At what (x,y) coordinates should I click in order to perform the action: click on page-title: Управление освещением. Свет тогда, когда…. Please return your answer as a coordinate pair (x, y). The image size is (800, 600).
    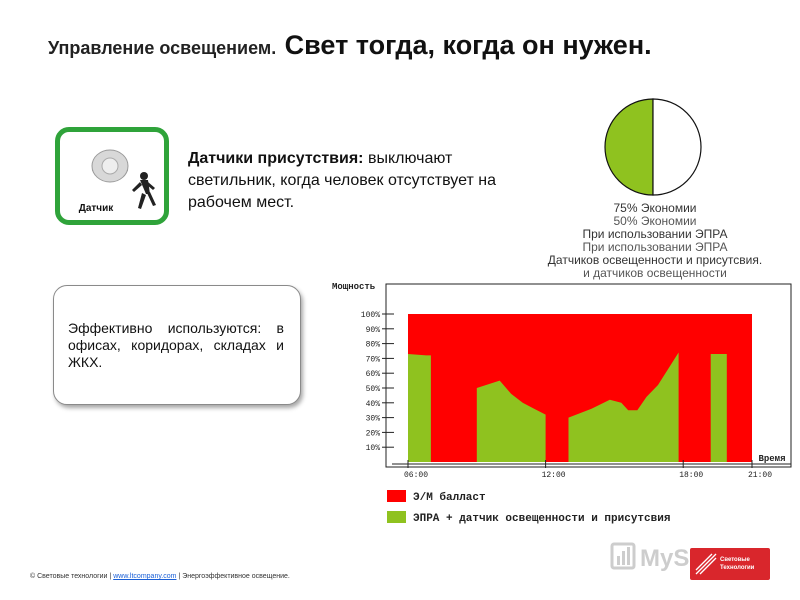
    Looking at the image, I should click on (350, 45).